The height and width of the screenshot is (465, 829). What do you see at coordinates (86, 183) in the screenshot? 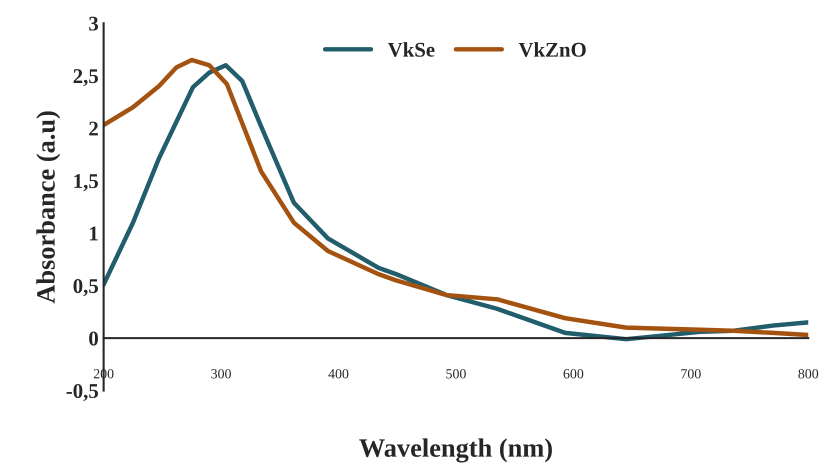
I see `y-tick-label: 1,5` at bounding box center [86, 183].